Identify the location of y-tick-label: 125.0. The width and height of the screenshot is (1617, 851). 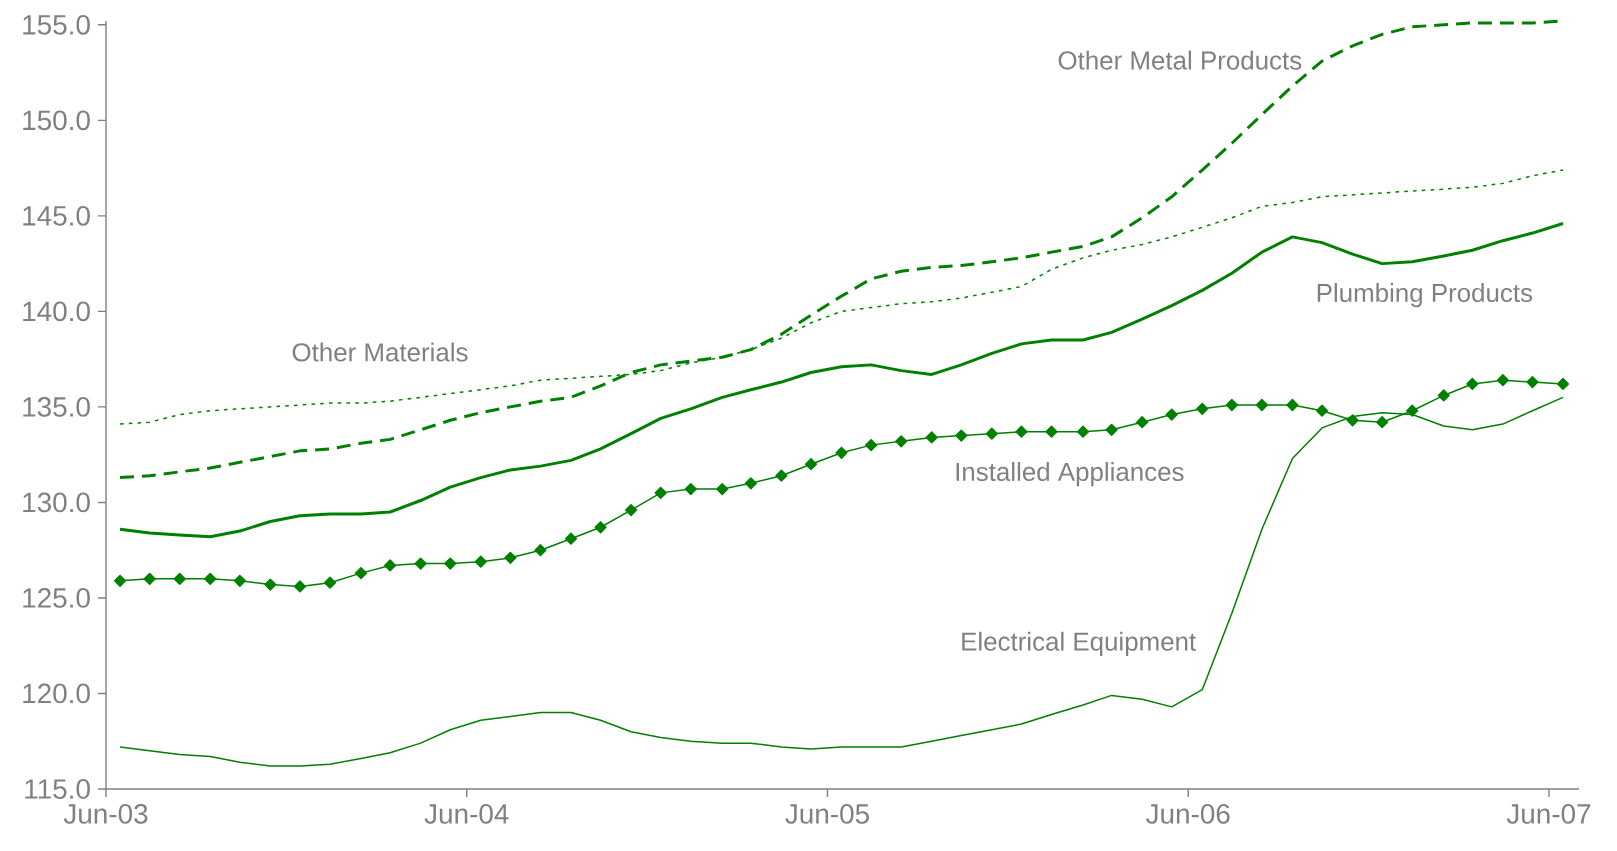
(56, 598).